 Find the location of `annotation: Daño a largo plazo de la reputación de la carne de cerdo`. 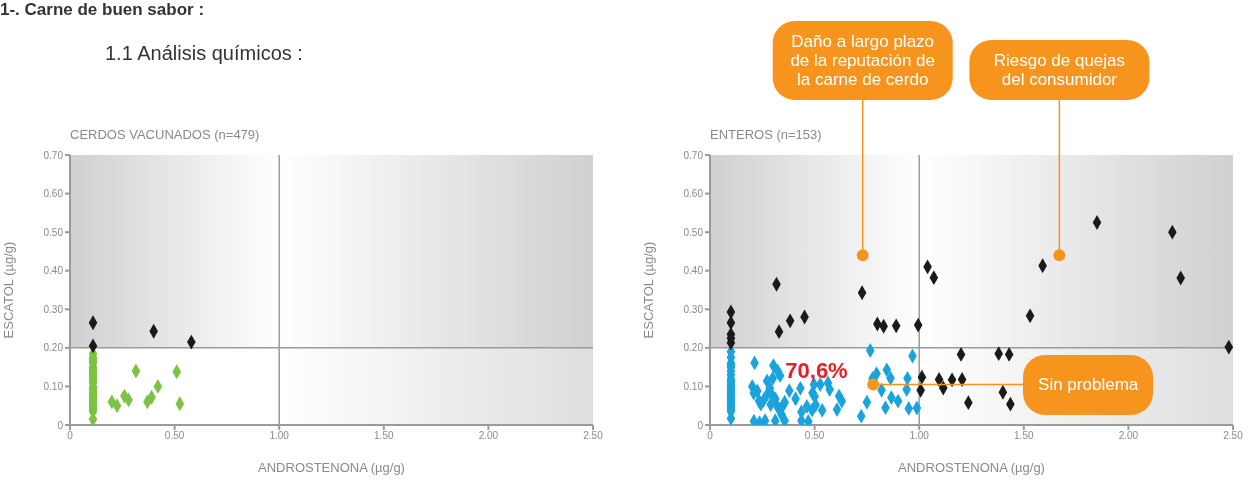

annotation: Daño a largo plazo de la reputación de la carne de cerdo is located at coordinates (863, 60).